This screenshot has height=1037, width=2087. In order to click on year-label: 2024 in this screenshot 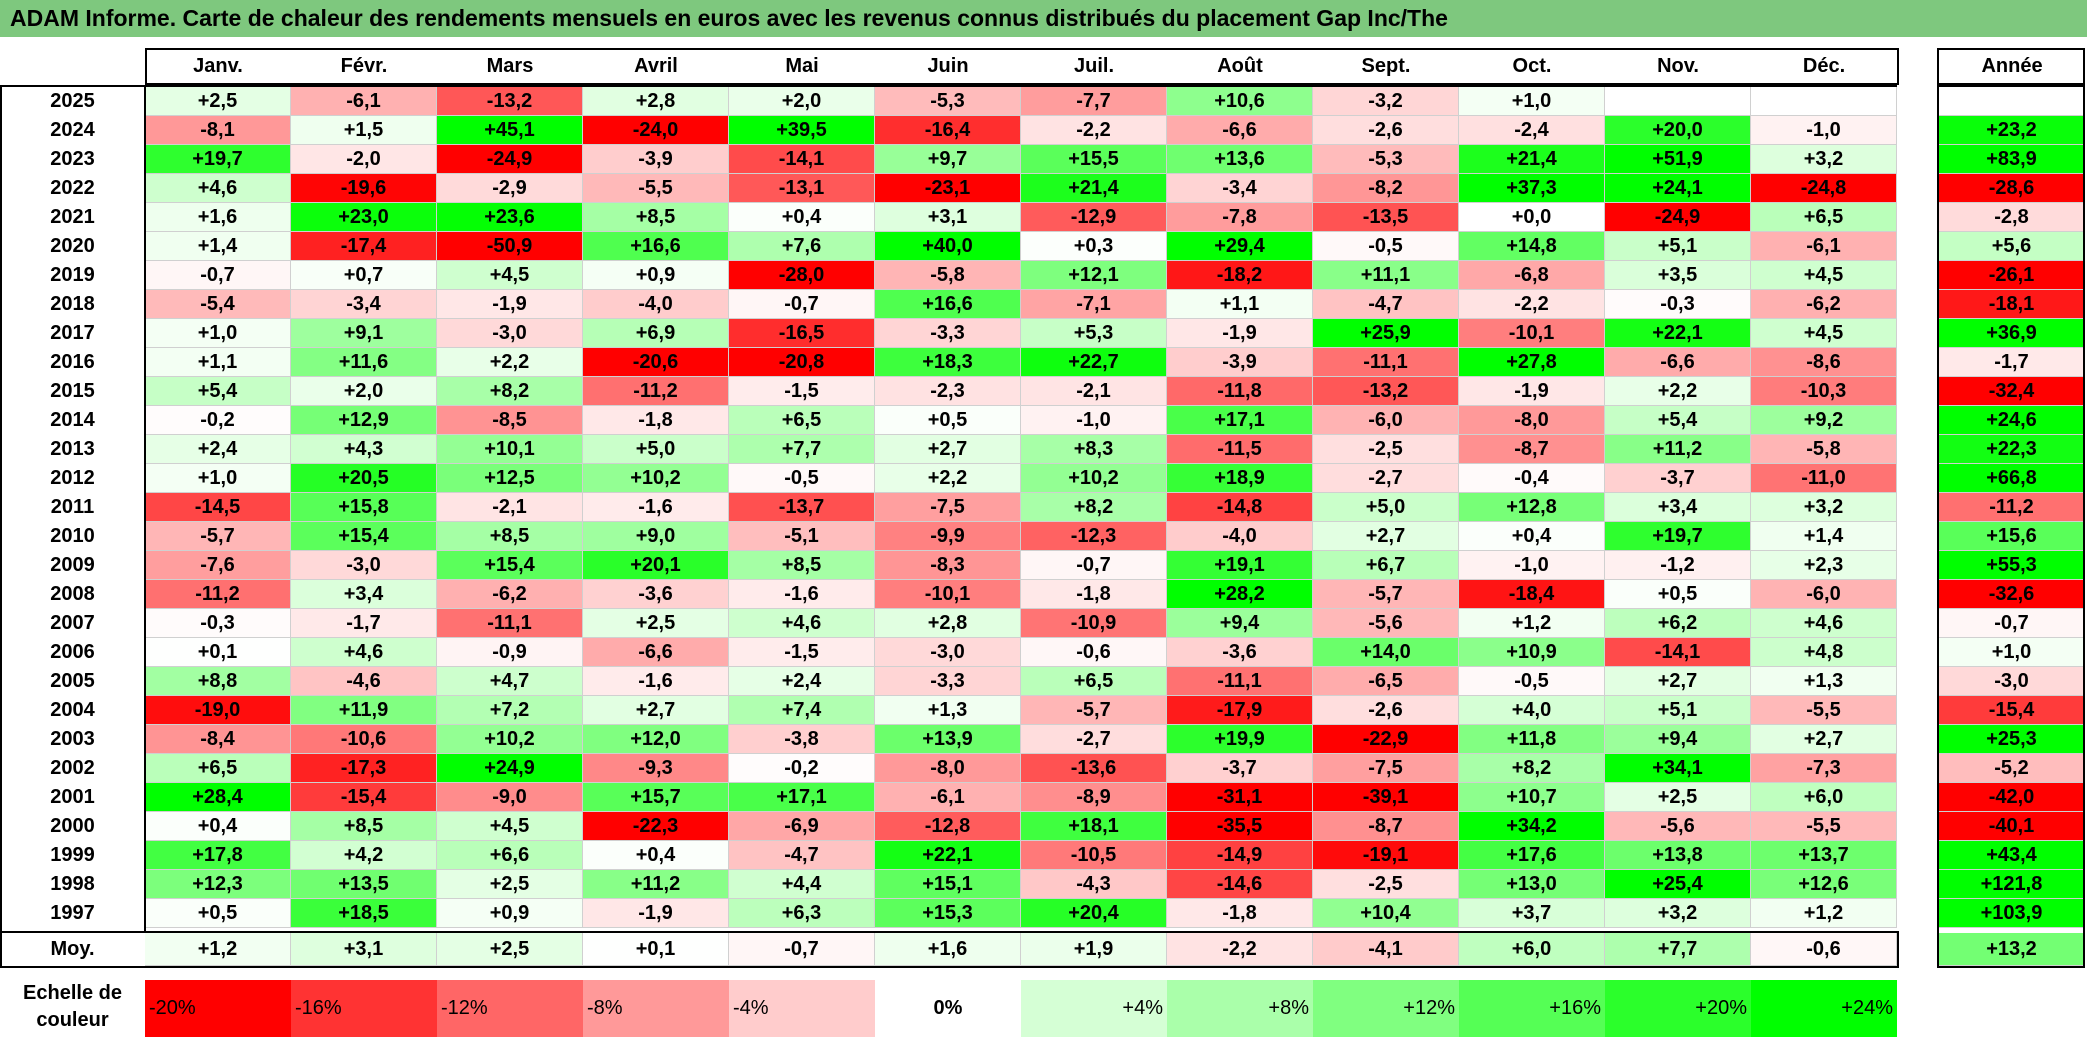, I will do `click(72, 130)`.